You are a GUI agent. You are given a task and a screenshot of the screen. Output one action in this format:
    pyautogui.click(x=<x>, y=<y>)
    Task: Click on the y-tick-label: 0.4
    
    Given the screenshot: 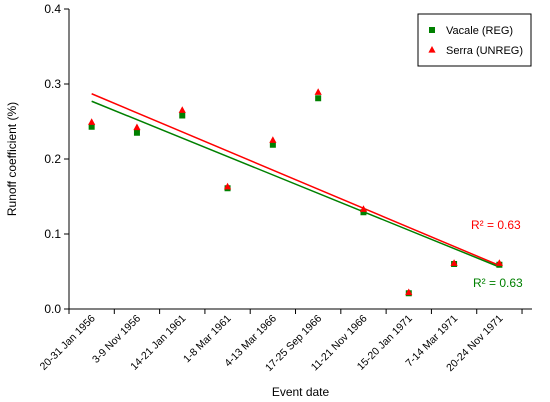 What is the action you would take?
    pyautogui.click(x=52, y=9)
    